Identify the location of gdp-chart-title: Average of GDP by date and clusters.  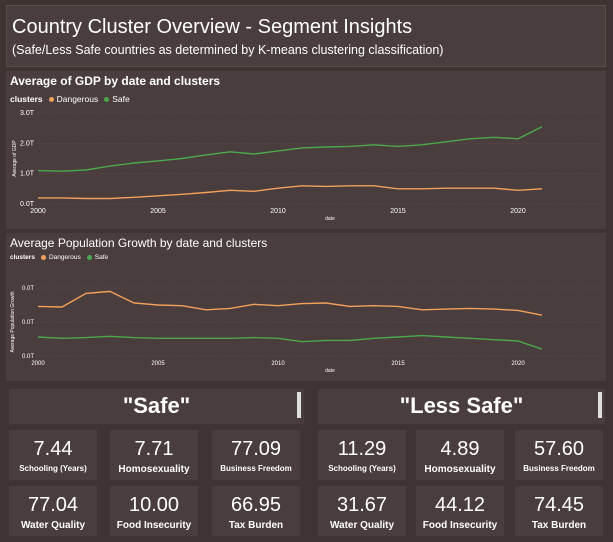
(115, 81).